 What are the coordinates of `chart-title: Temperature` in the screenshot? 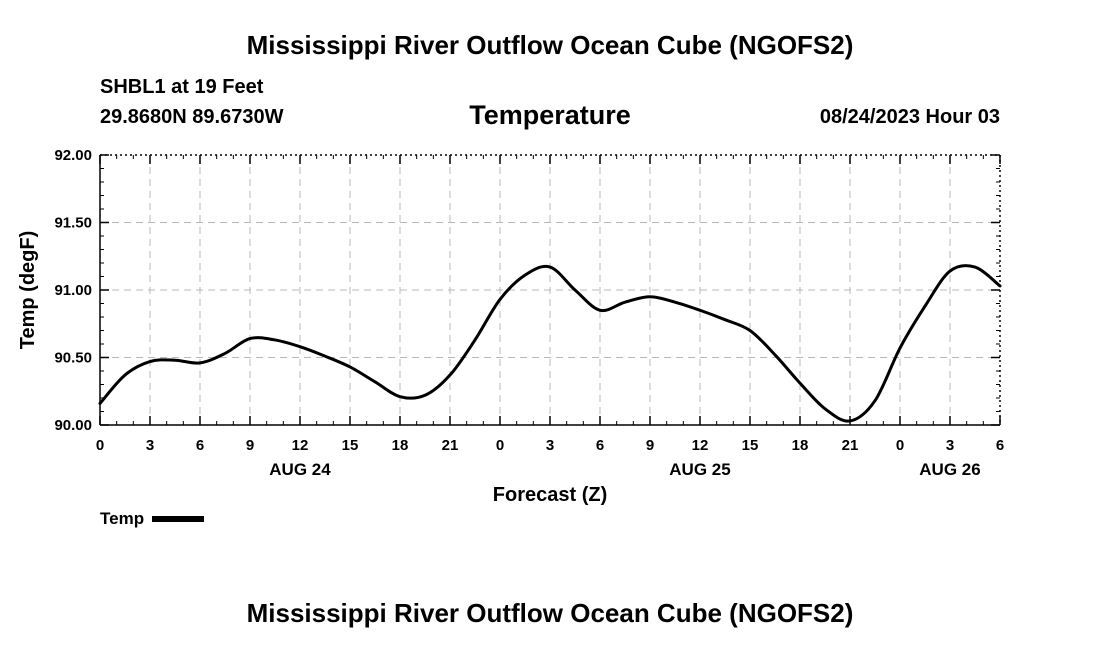 It's located at (550, 115).